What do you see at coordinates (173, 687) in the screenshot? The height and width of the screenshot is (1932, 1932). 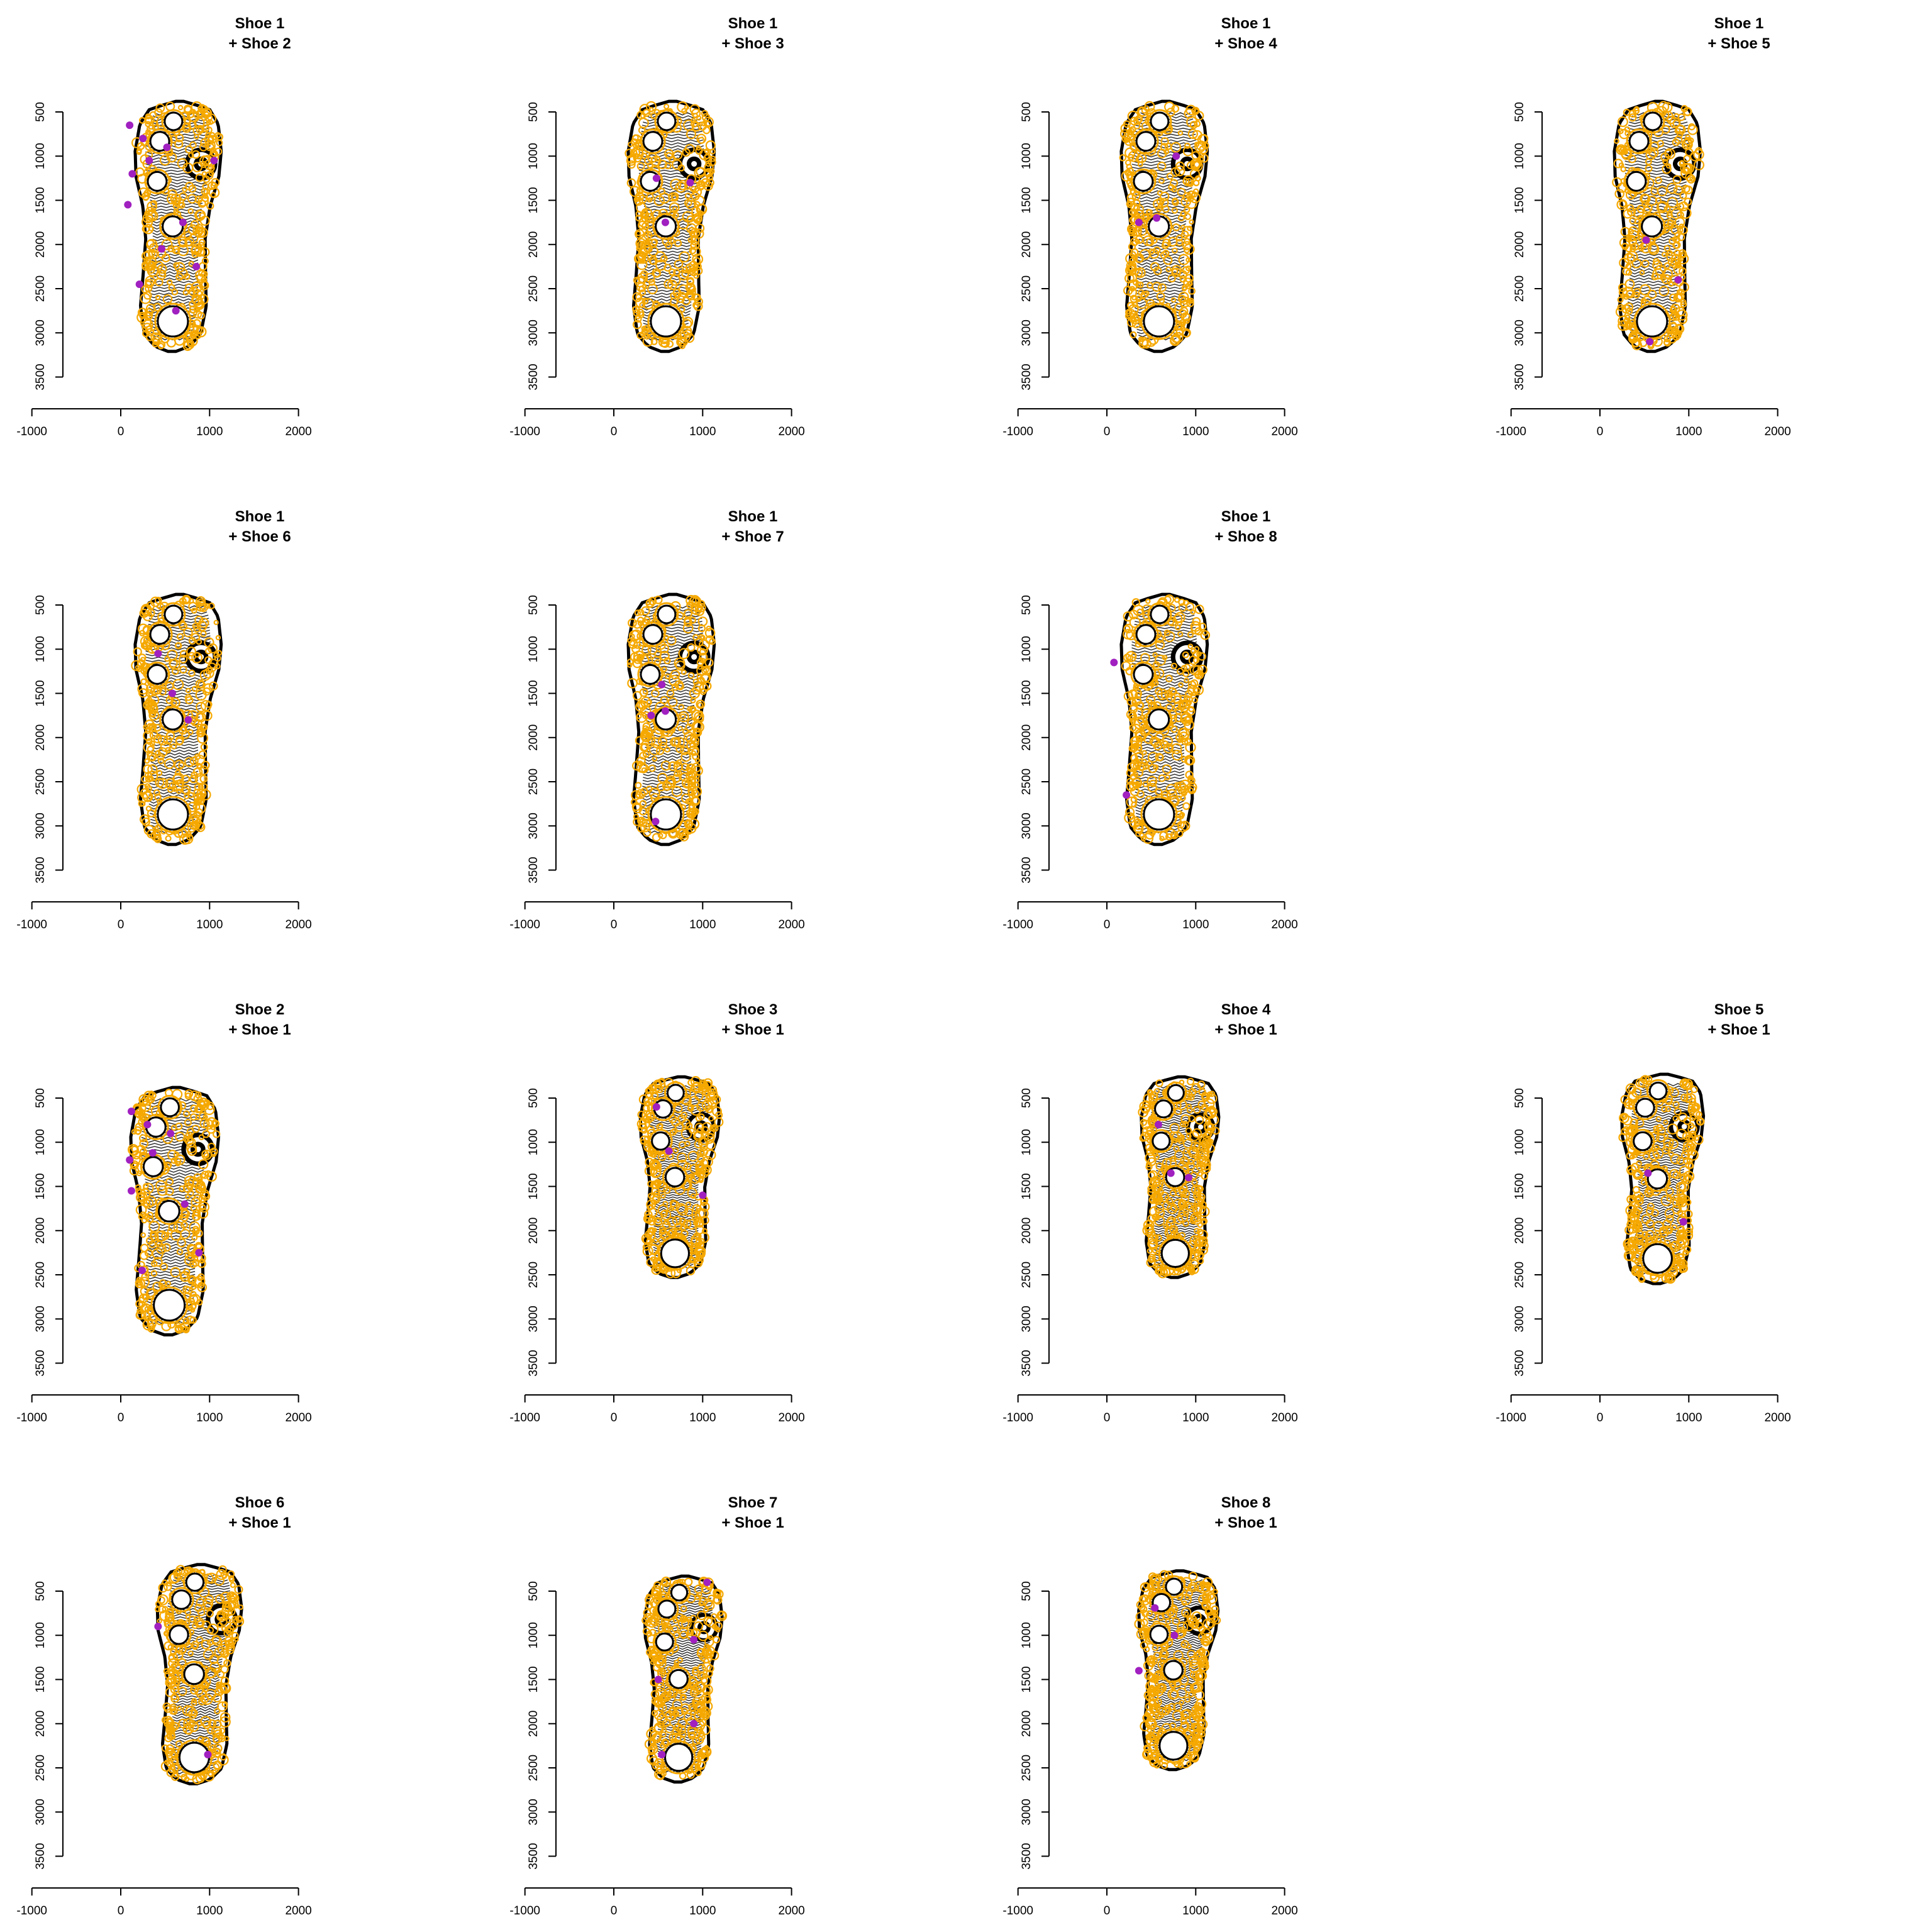 I see `highlight-points` at bounding box center [173, 687].